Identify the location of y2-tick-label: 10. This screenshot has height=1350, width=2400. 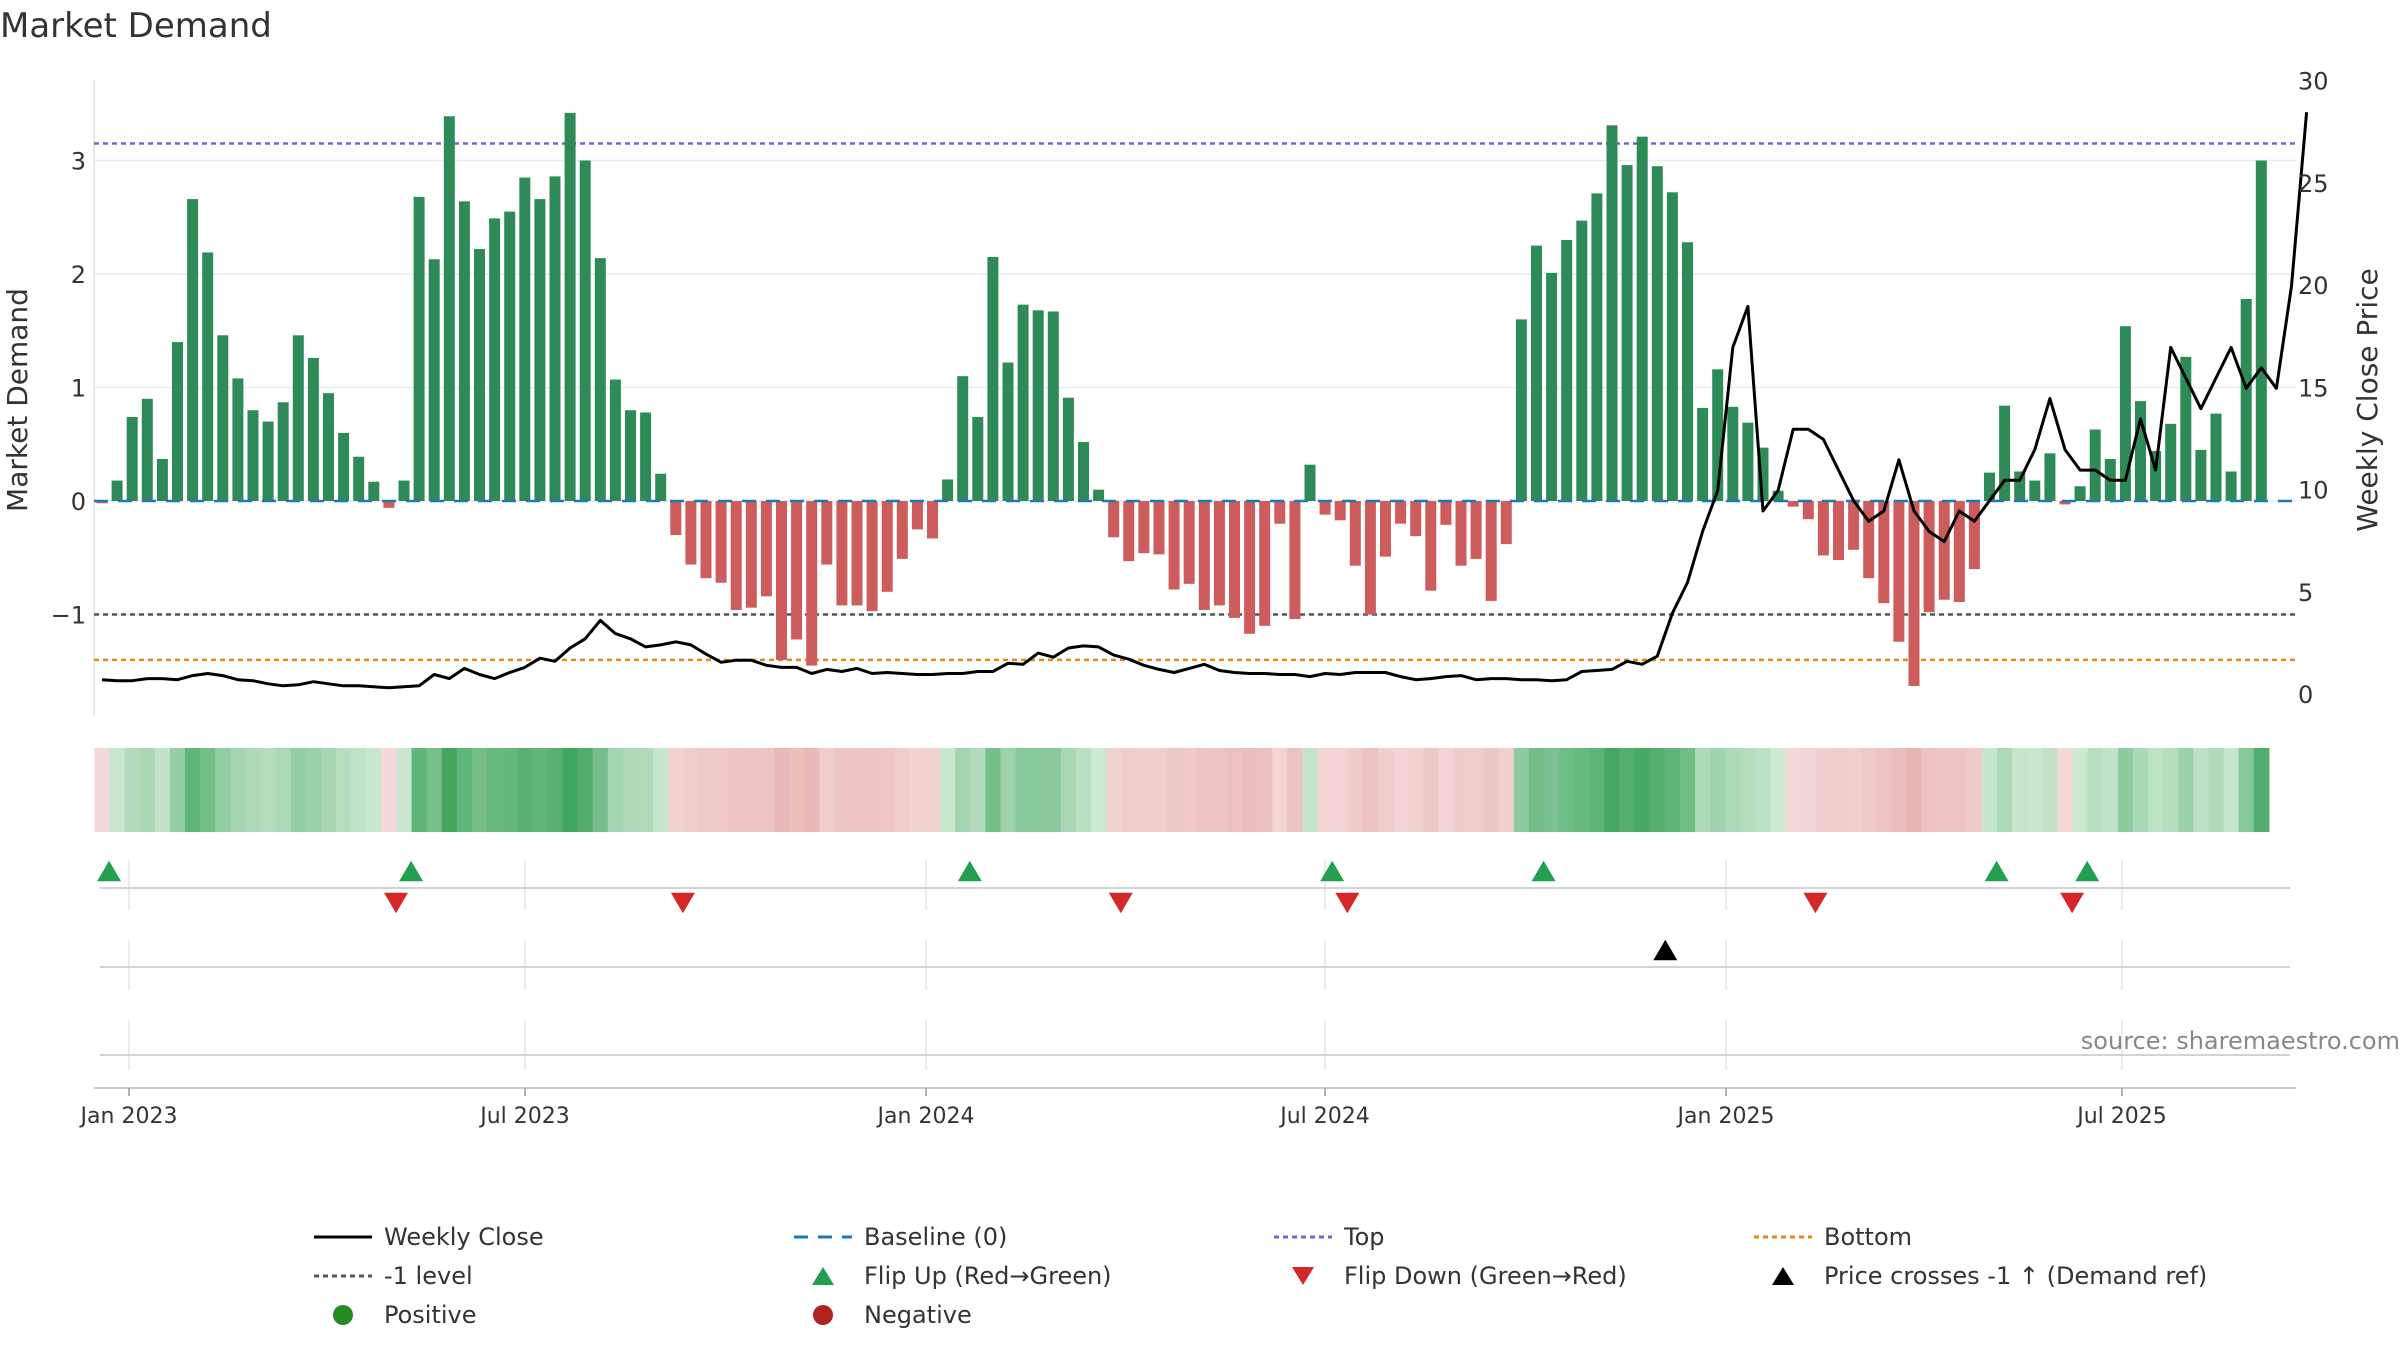
(2313, 491).